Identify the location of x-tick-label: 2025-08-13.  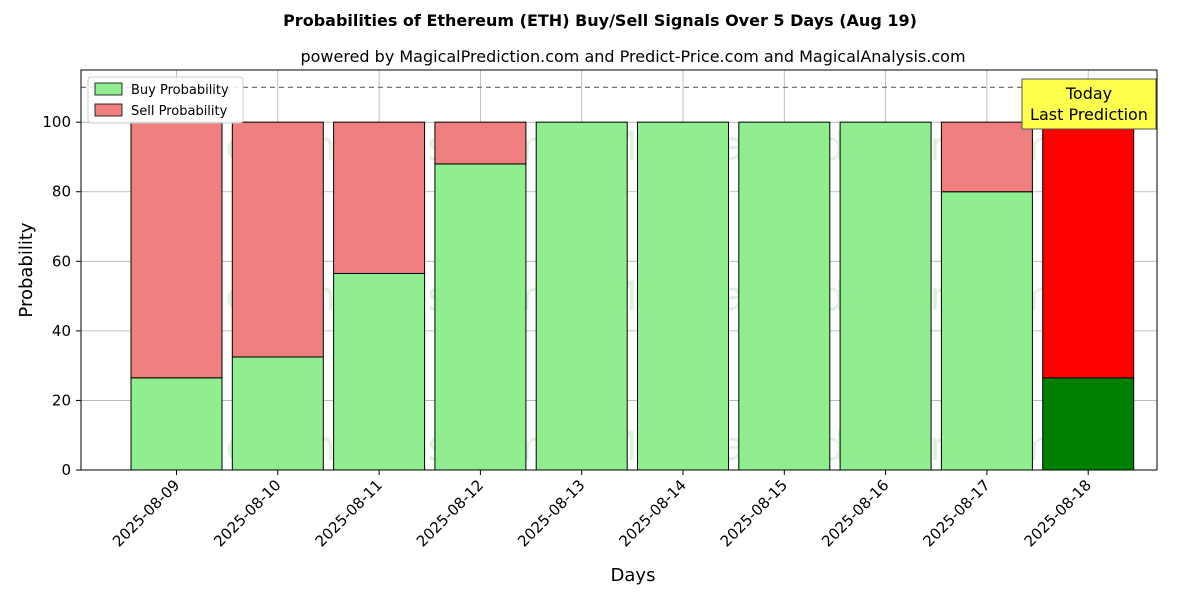
(551, 513).